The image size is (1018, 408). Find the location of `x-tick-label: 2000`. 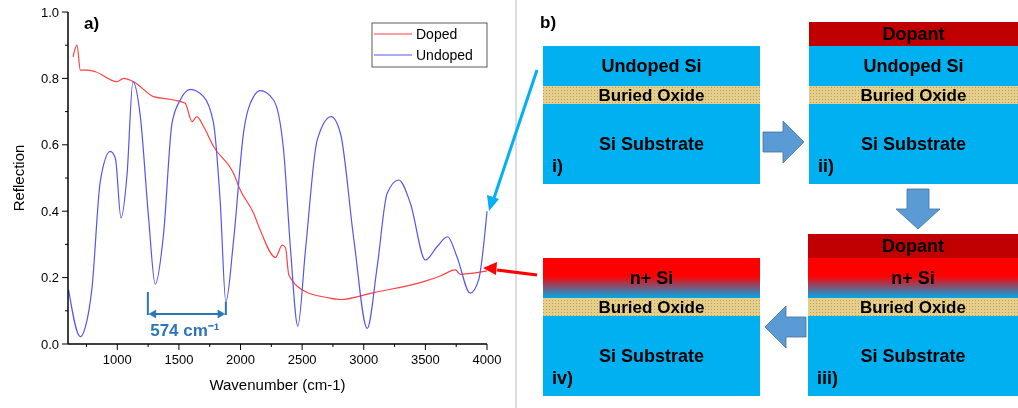

x-tick-label: 2000 is located at coordinates (240, 359).